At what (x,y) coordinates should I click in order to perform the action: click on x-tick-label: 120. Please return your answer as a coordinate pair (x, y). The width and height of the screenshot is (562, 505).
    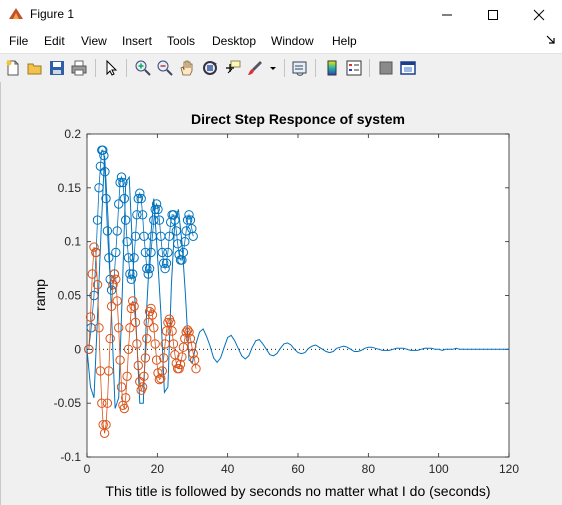
    Looking at the image, I should click on (509, 469).